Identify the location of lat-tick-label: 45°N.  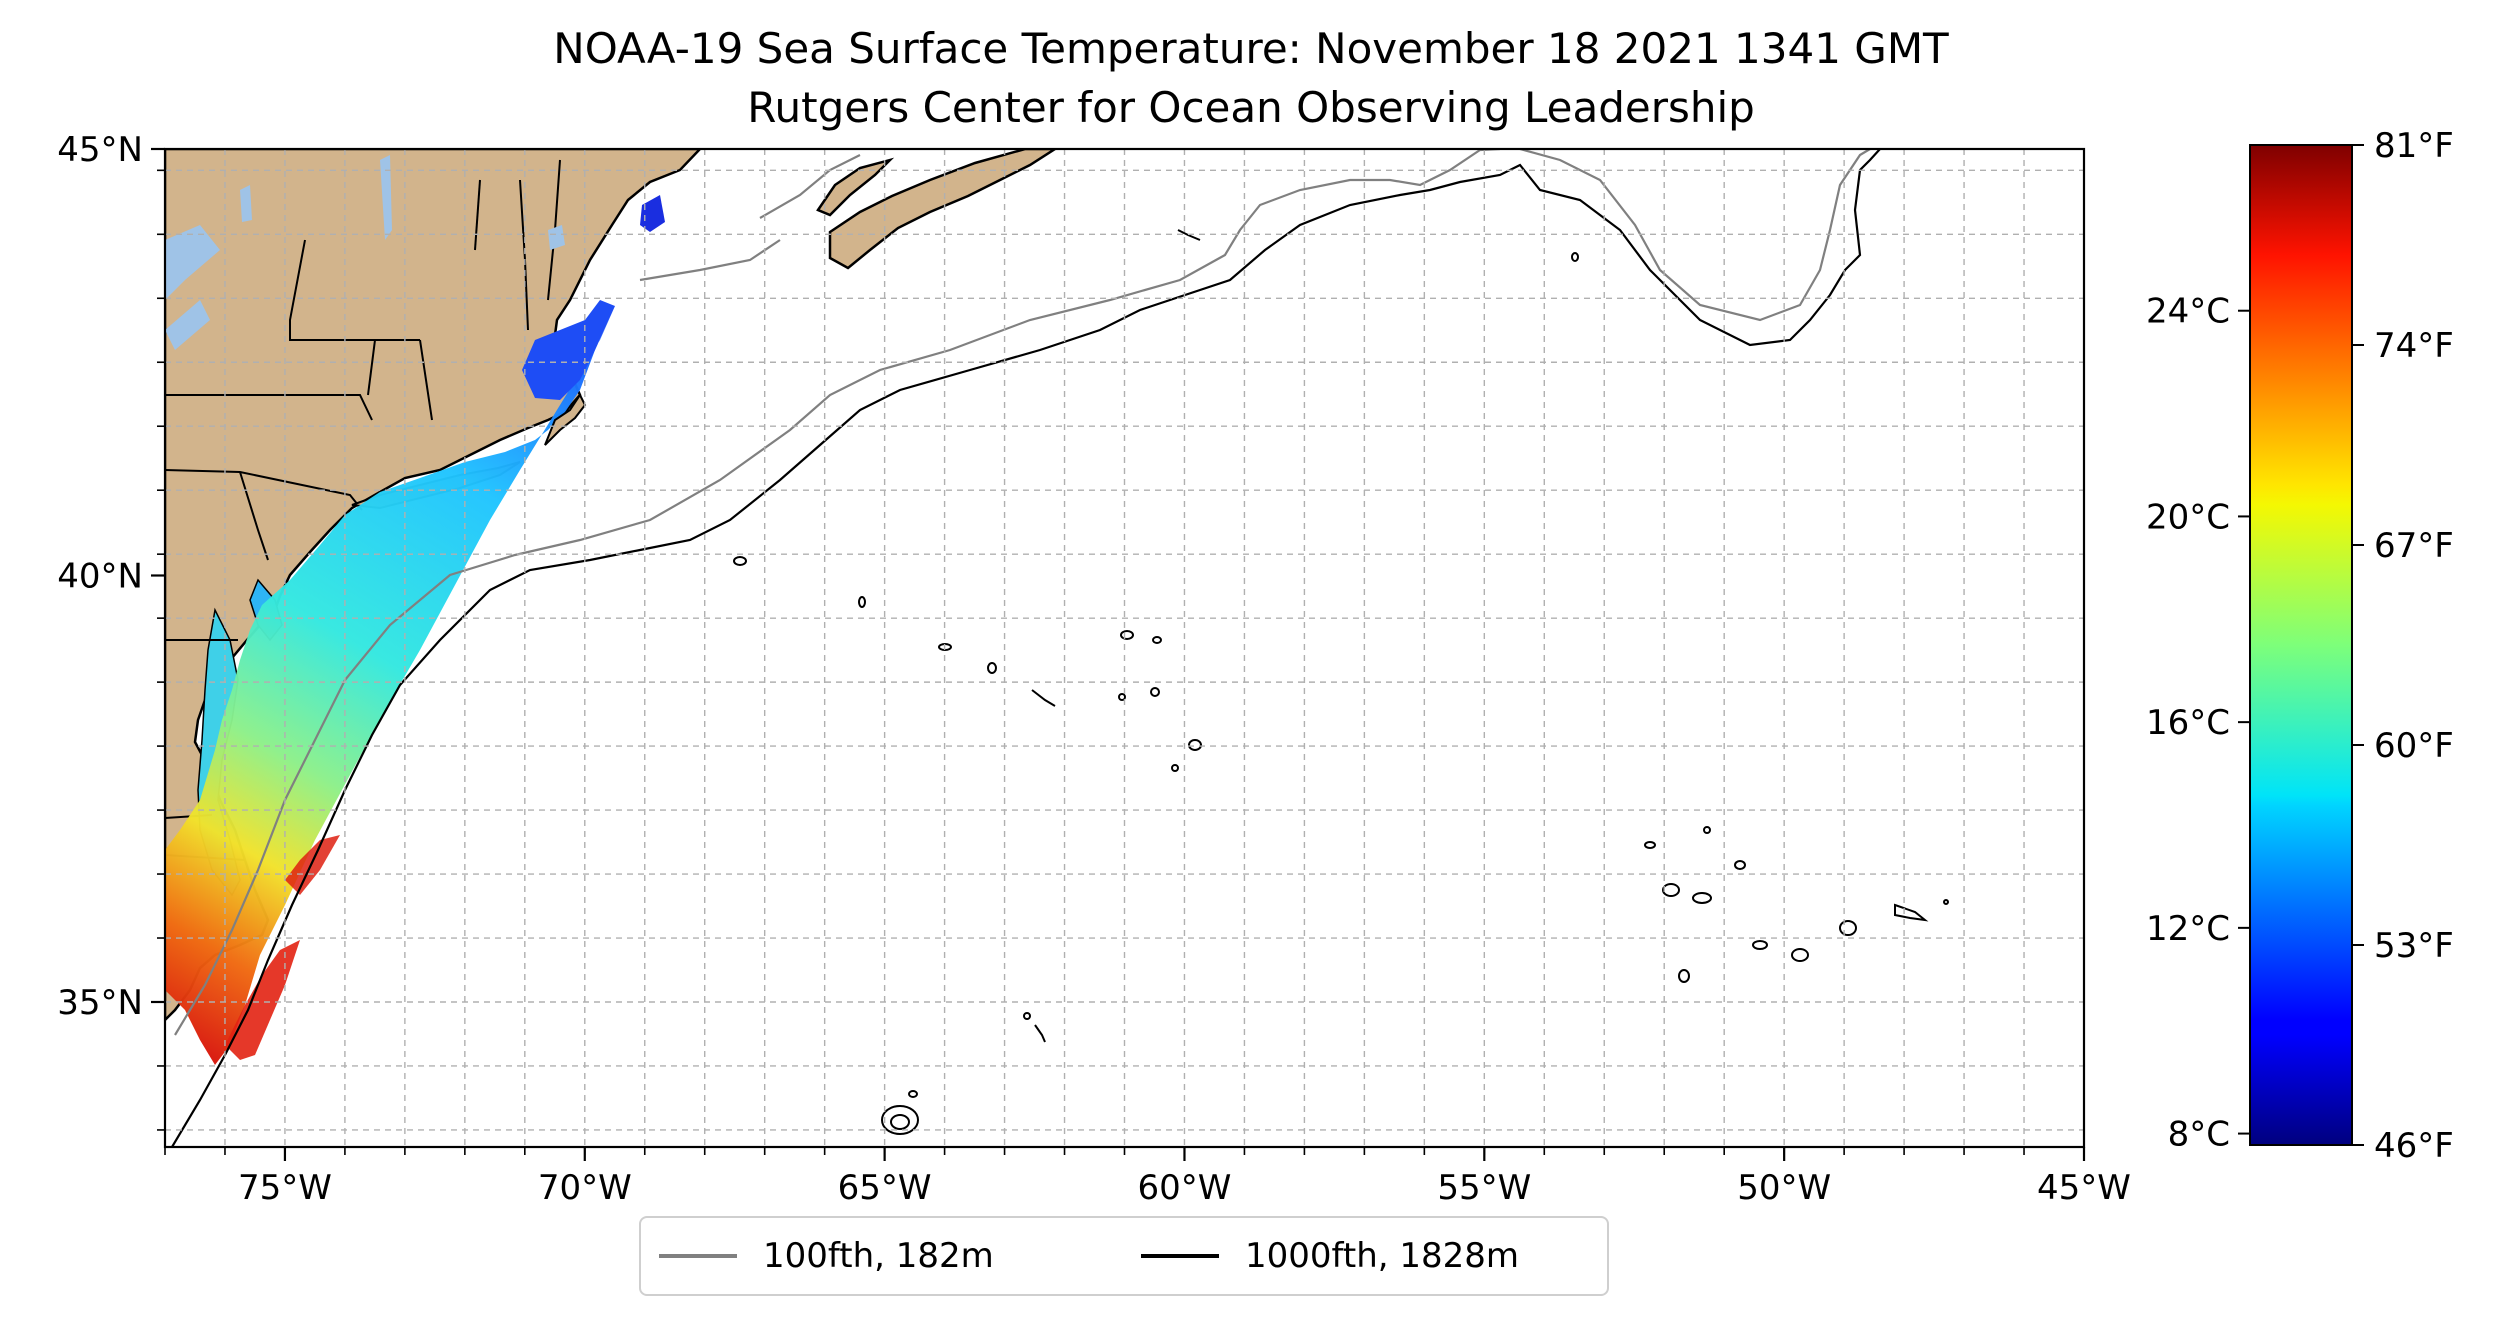
(100, 150).